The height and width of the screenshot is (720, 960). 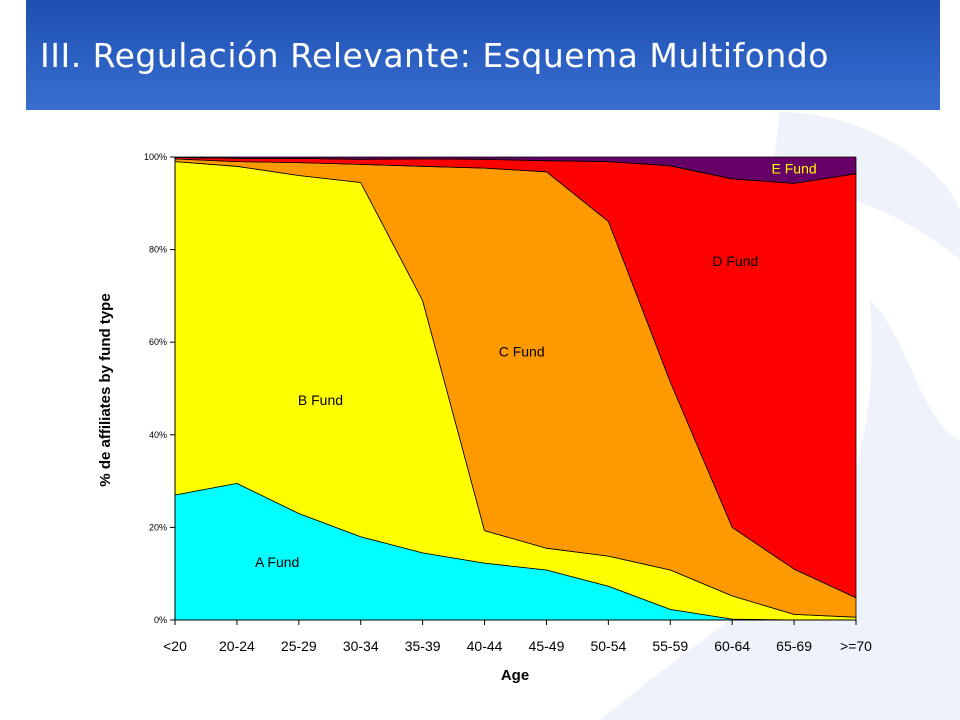 What do you see at coordinates (105, 389) in the screenshot?
I see `y-axis-label: % de affiliates by fund type` at bounding box center [105, 389].